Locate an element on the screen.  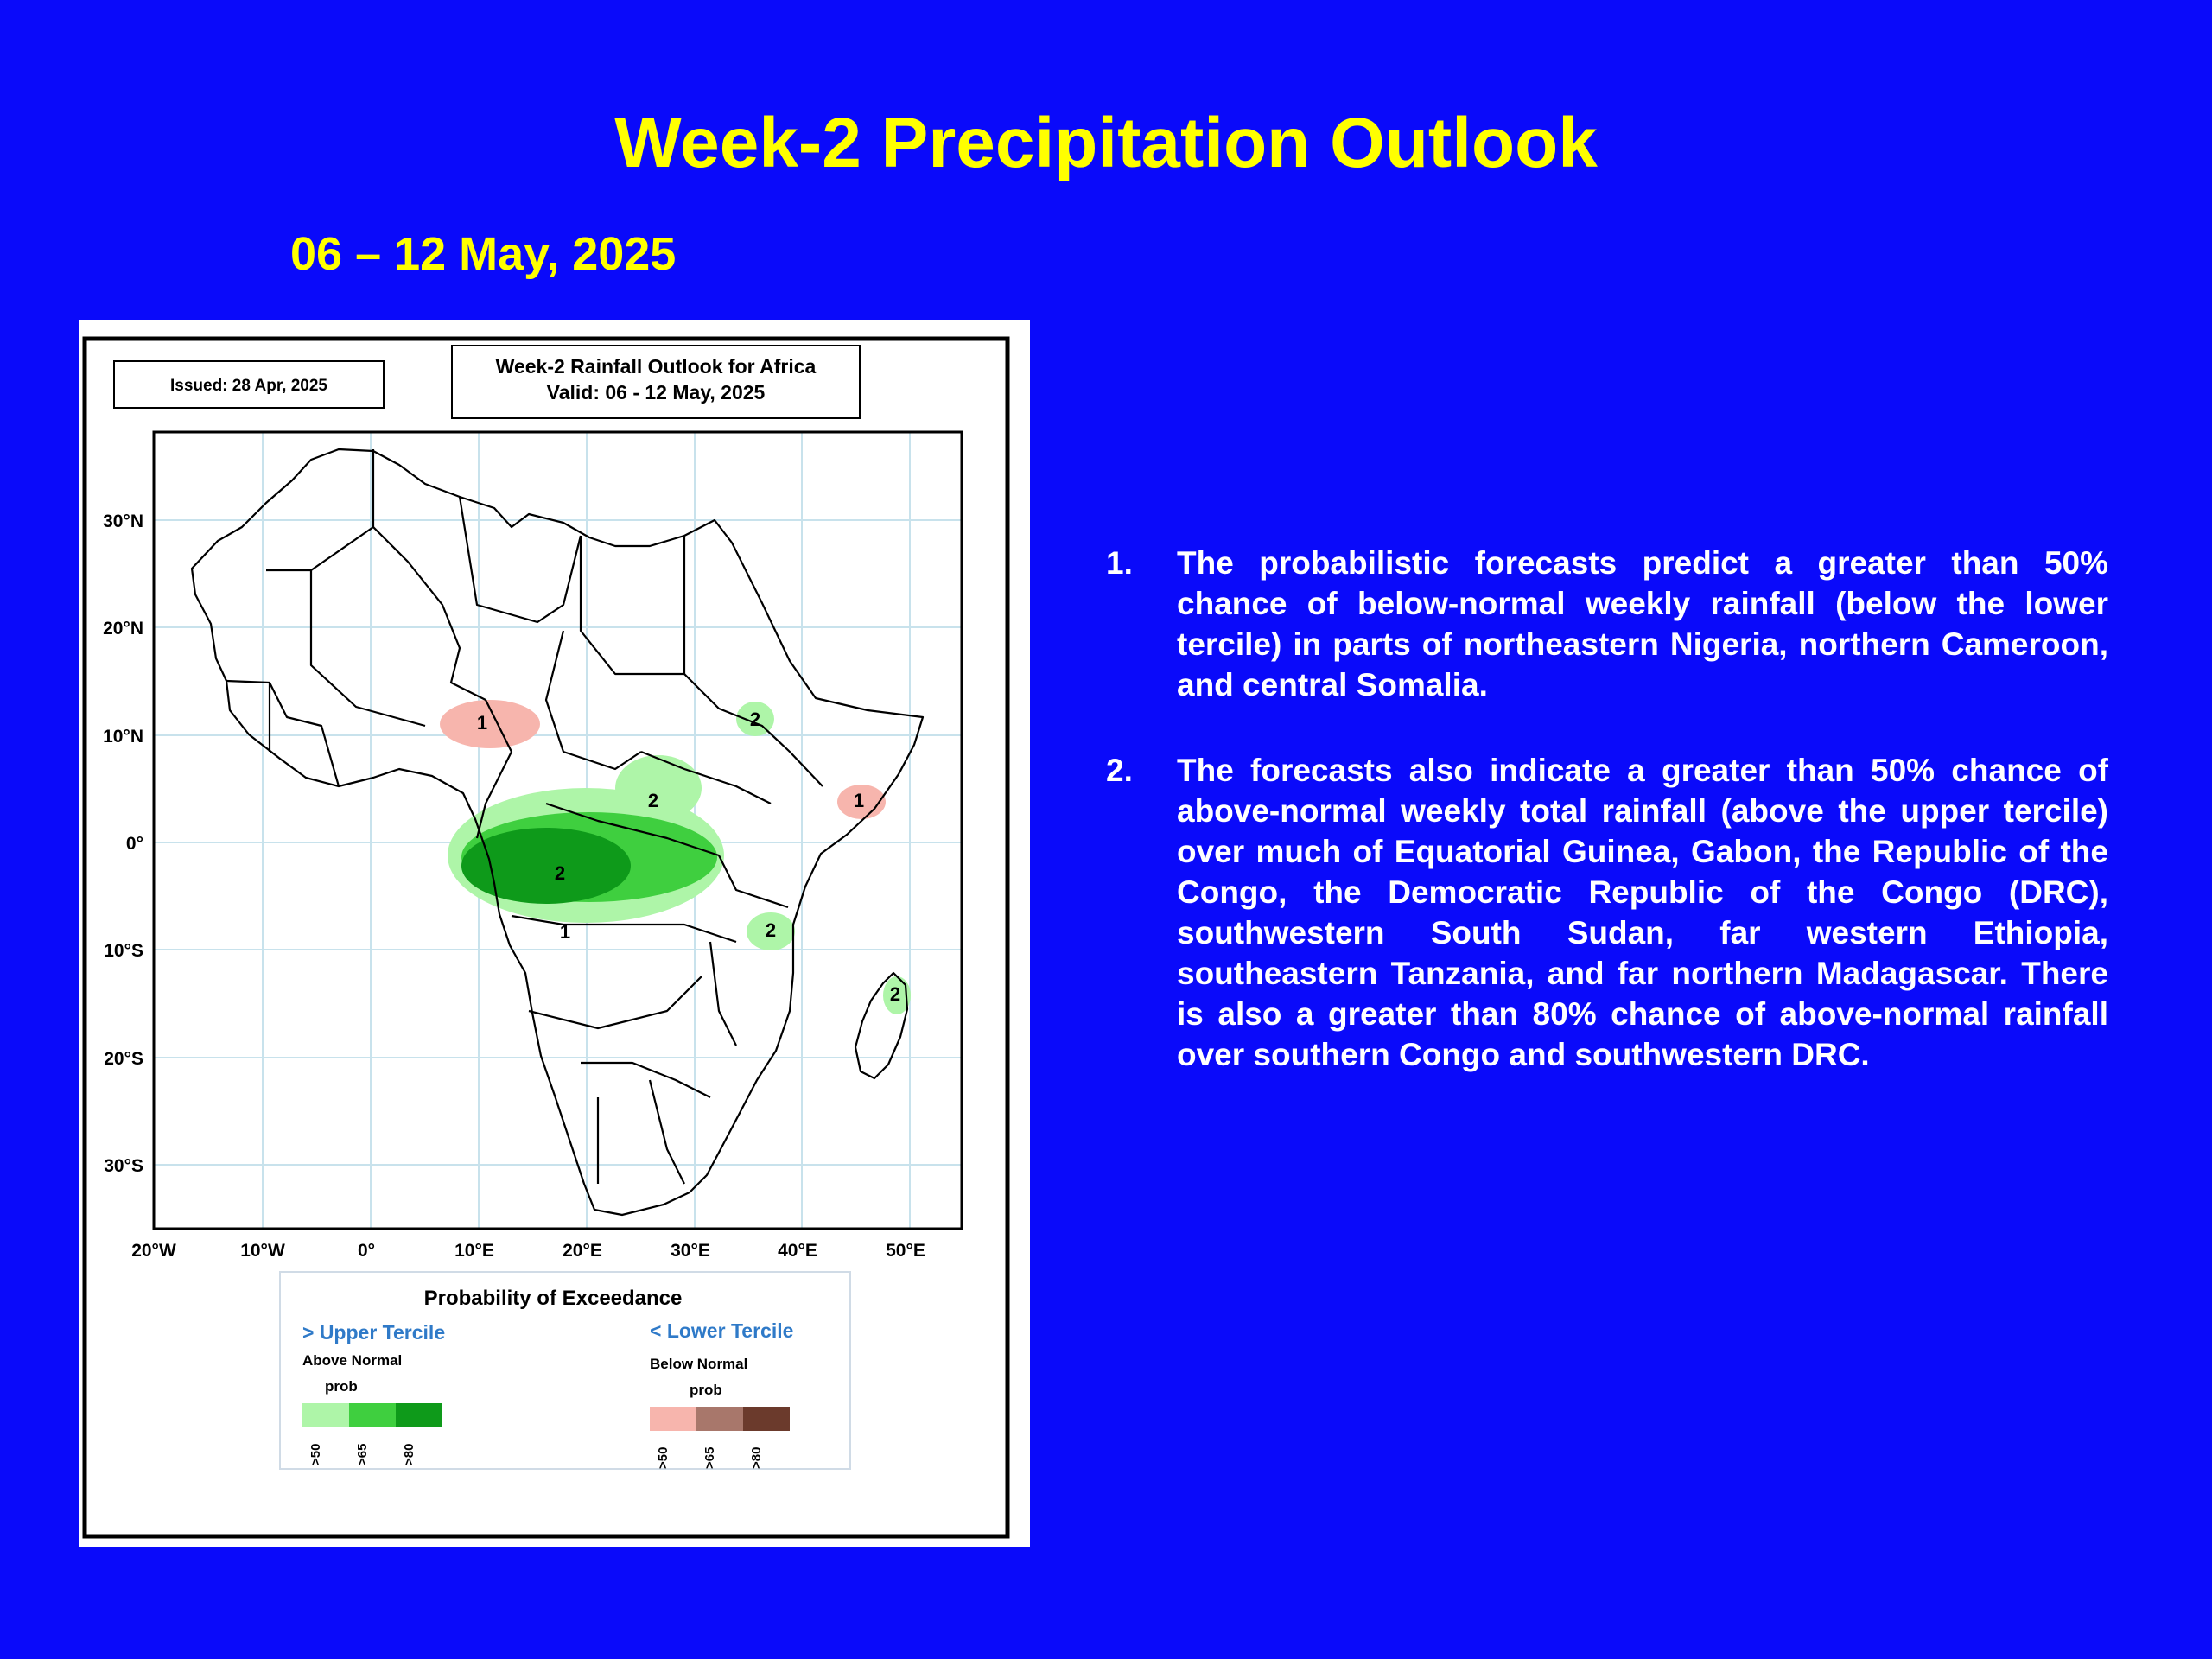
region-label-nigeria: 1 is located at coordinates (482, 723).